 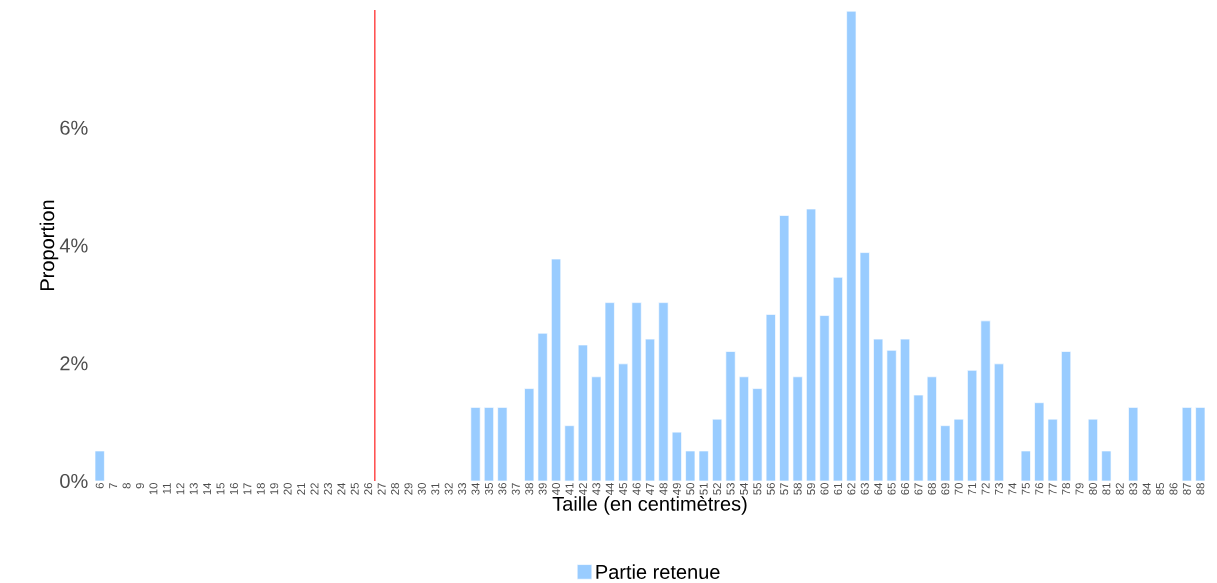 What do you see at coordinates (381, 489) in the screenshot?
I see `x-tick-label: 27` at bounding box center [381, 489].